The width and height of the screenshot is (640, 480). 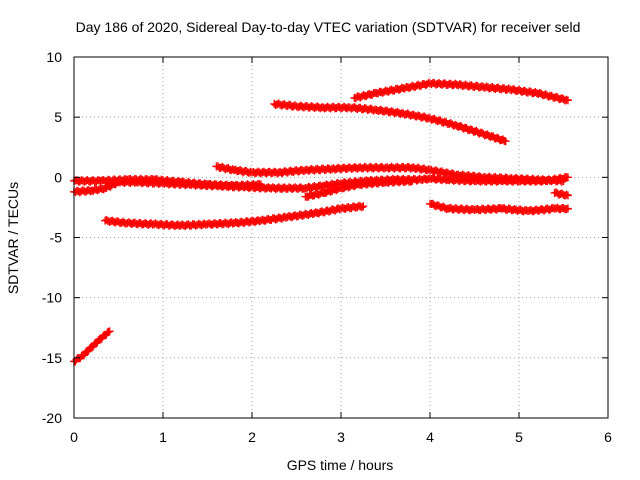 What do you see at coordinates (56, 238) in the screenshot?
I see `y-tick-label: -5` at bounding box center [56, 238].